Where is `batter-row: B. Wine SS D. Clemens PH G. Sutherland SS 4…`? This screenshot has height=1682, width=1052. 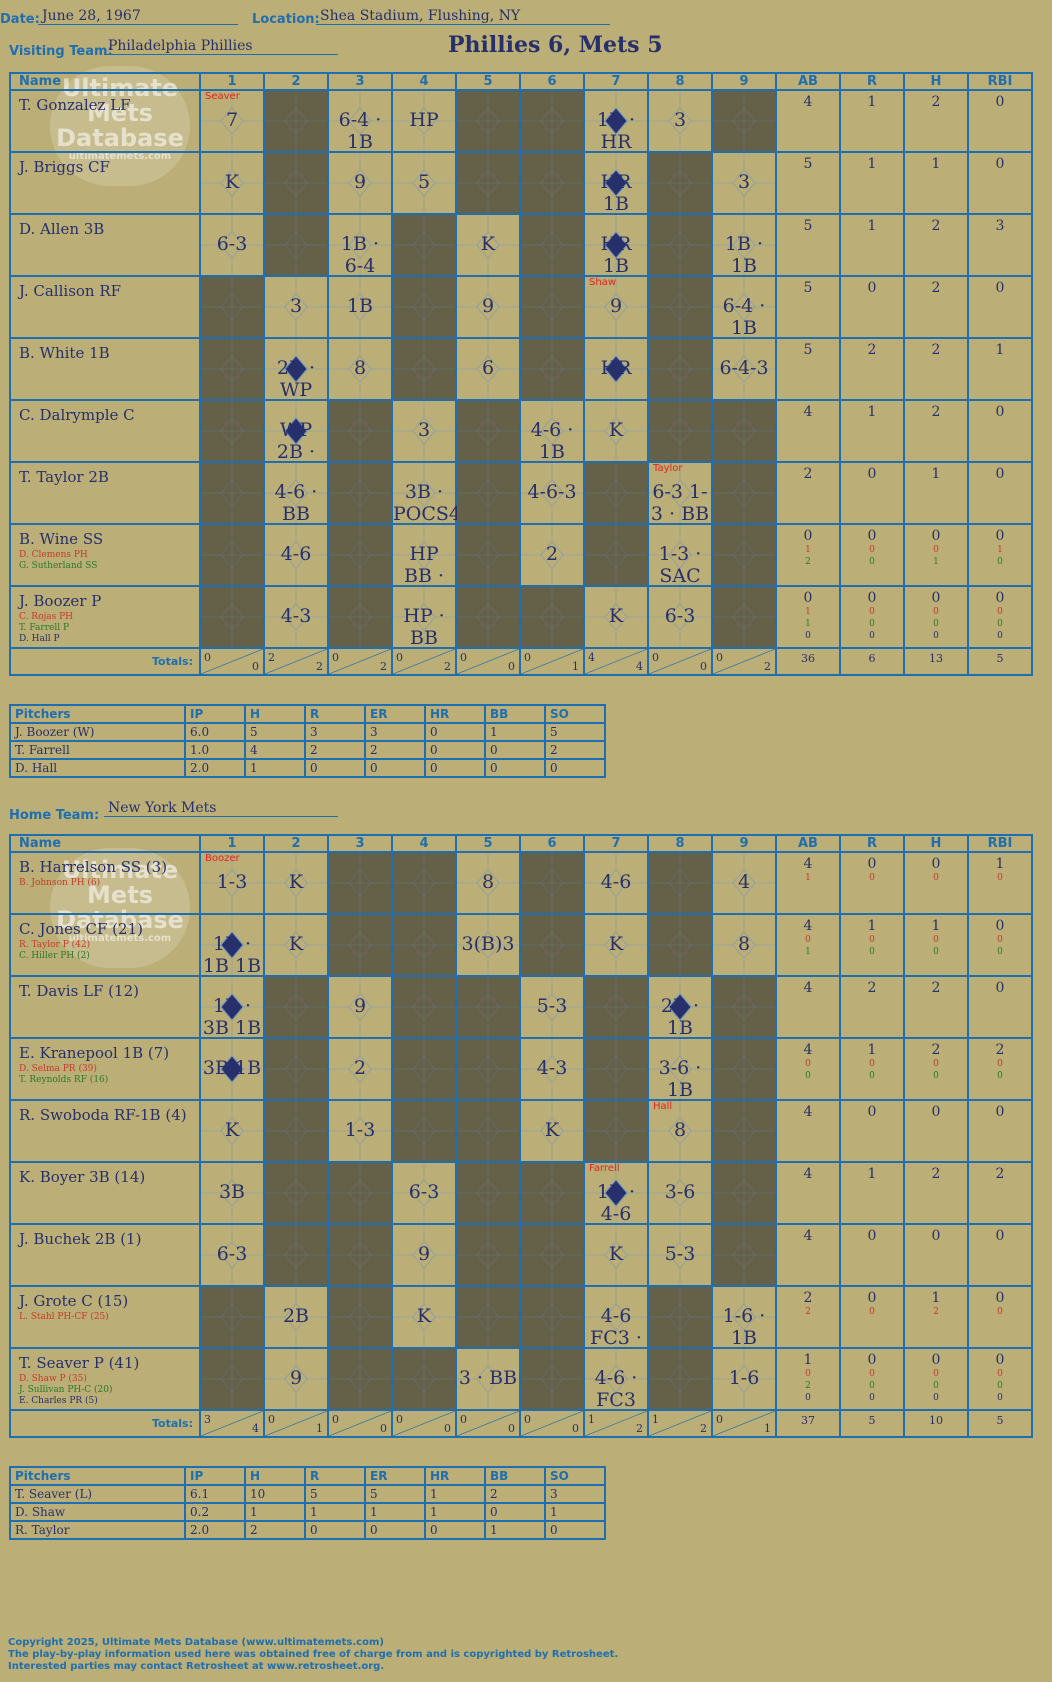
batter-row: B. Wine SS D. Clemens PH G. Sutherland SS 4… is located at coordinates (521, 566).